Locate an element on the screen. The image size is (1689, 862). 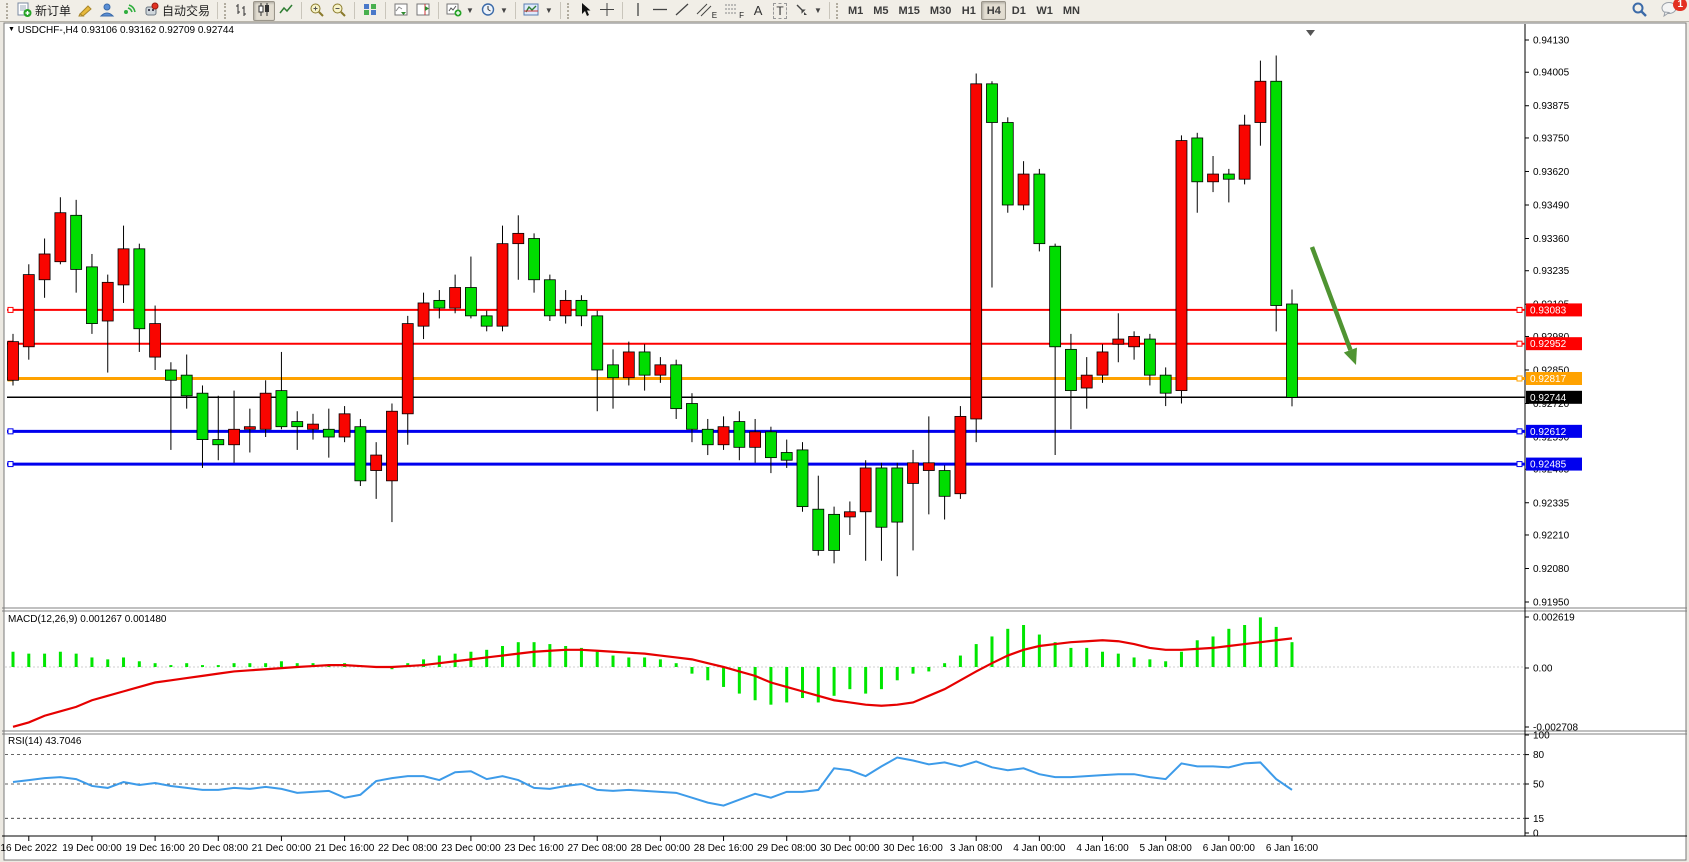
shapes-tool-button: ▼ is located at coordinates (808, 11).